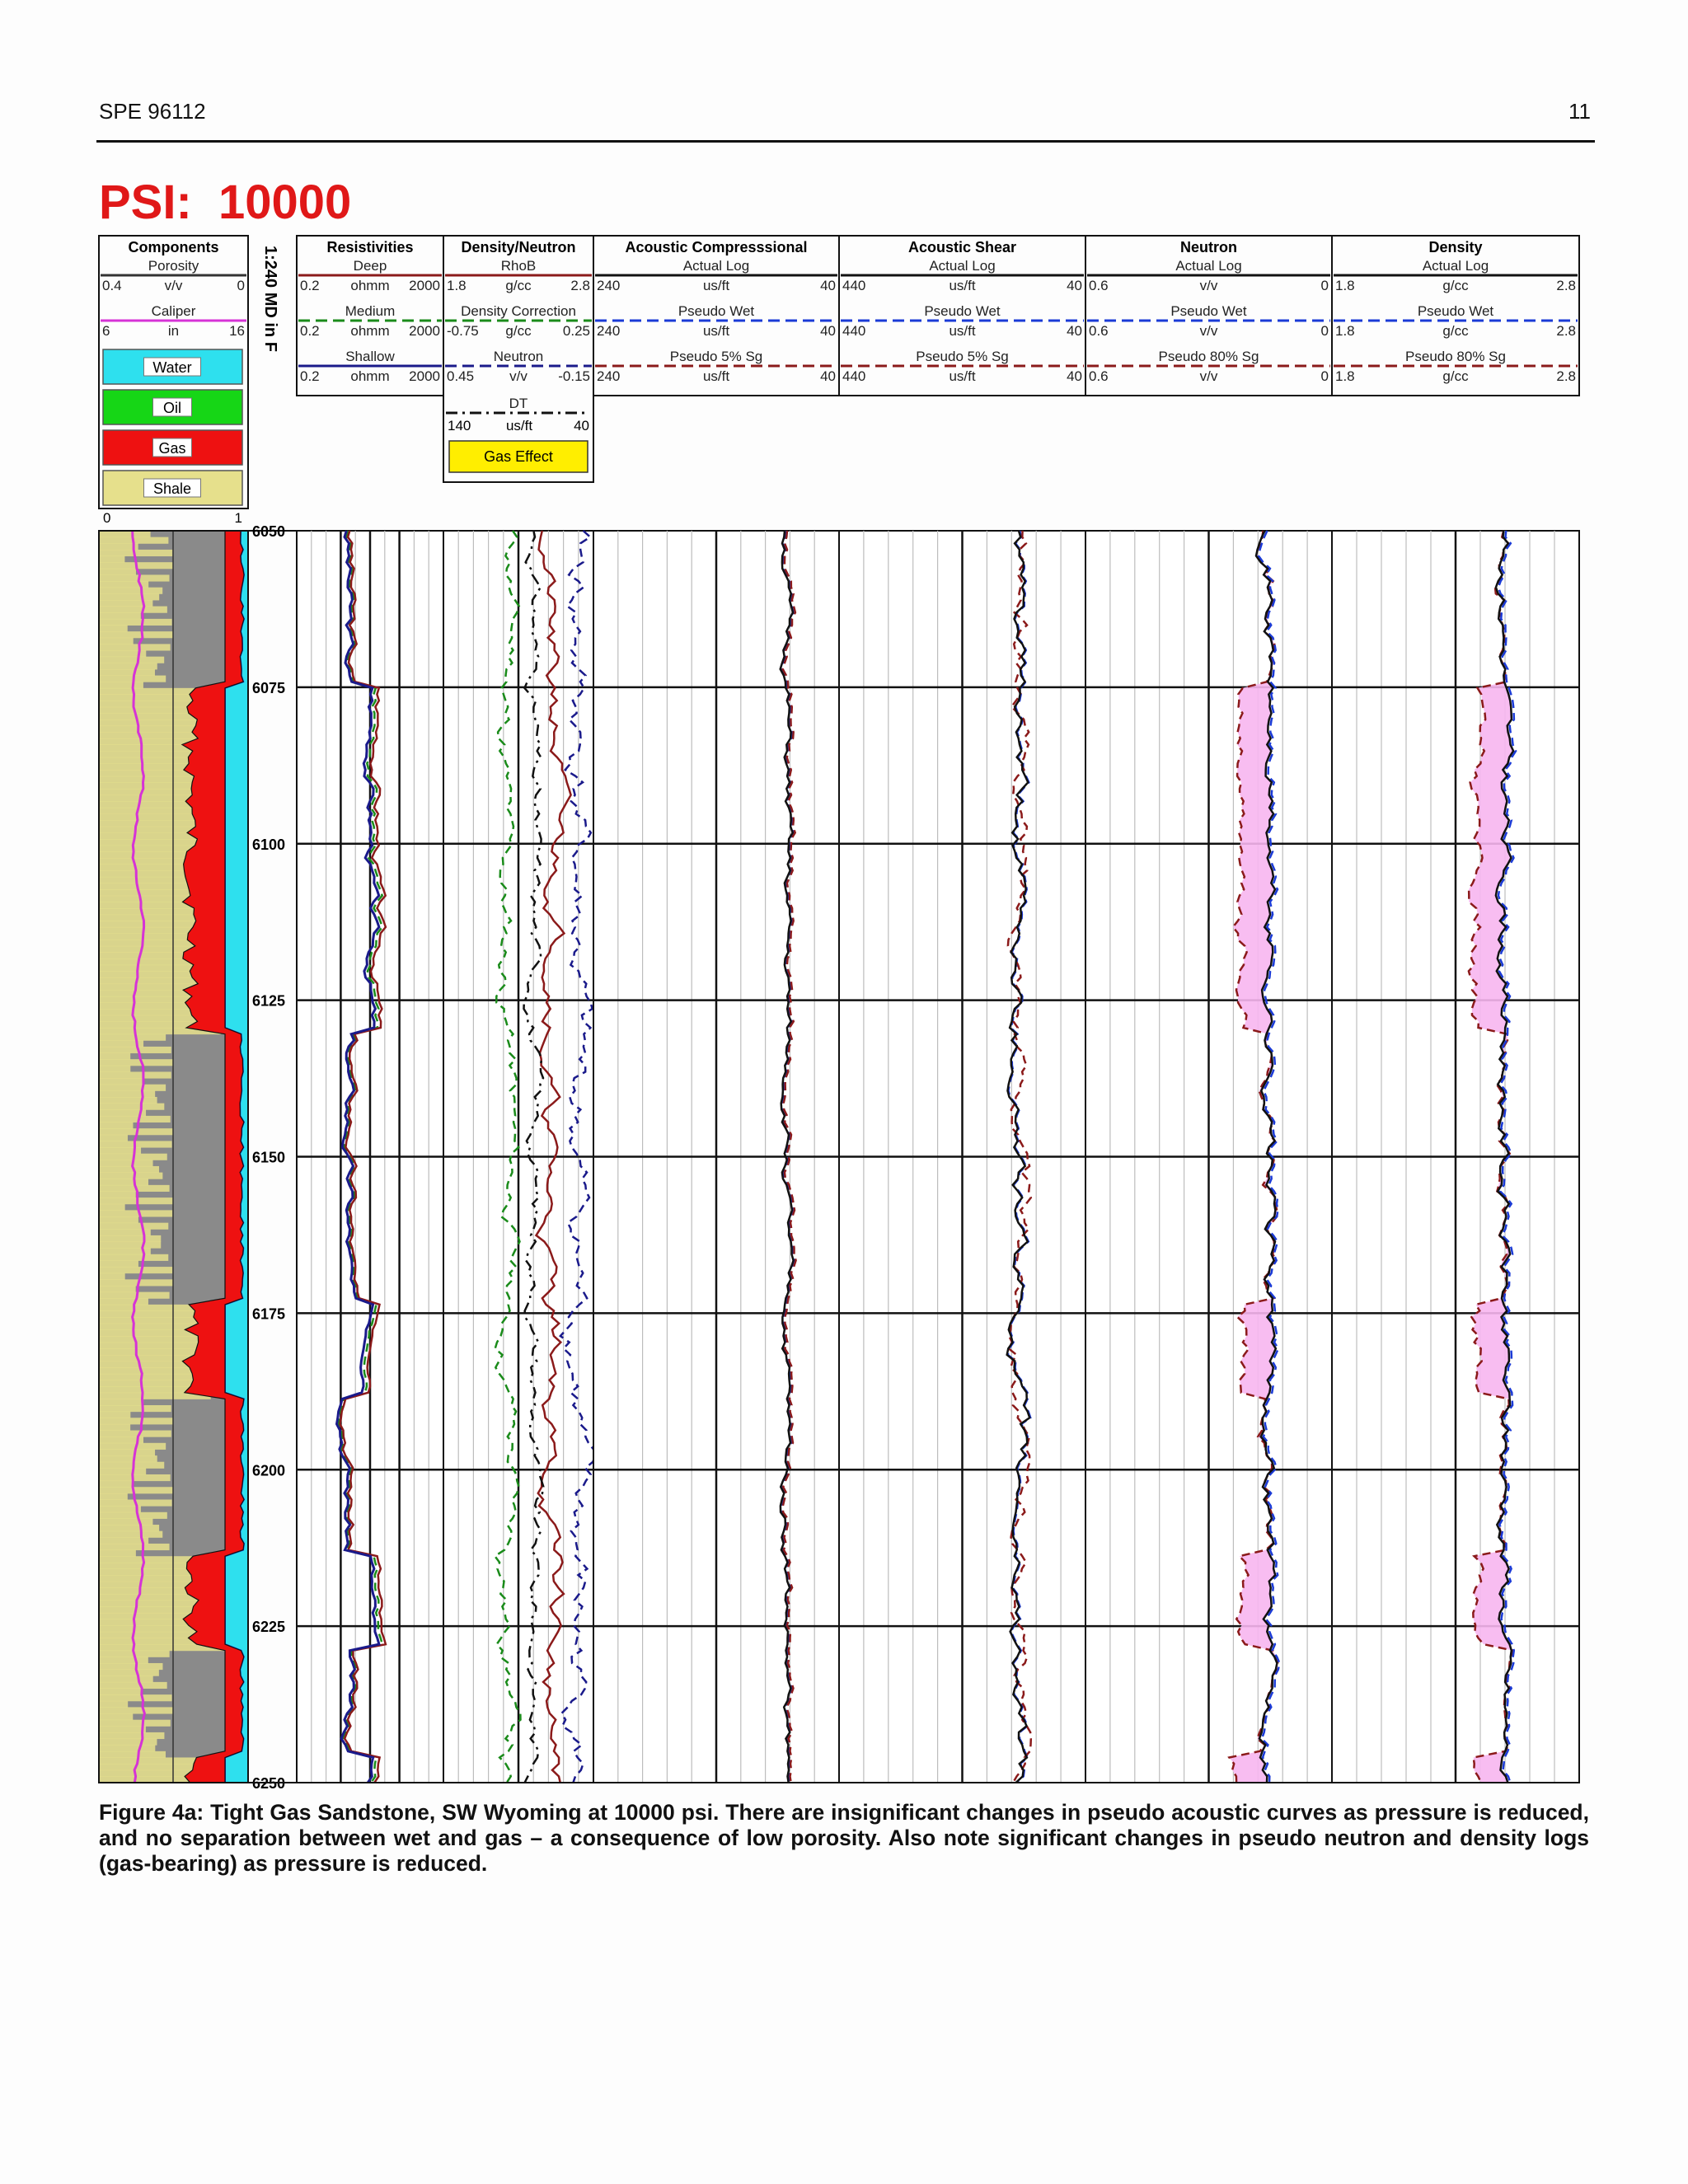 This screenshot has height=2184, width=1688. I want to click on neutron-pseudo-gas-curve, so click(1253, 1156).